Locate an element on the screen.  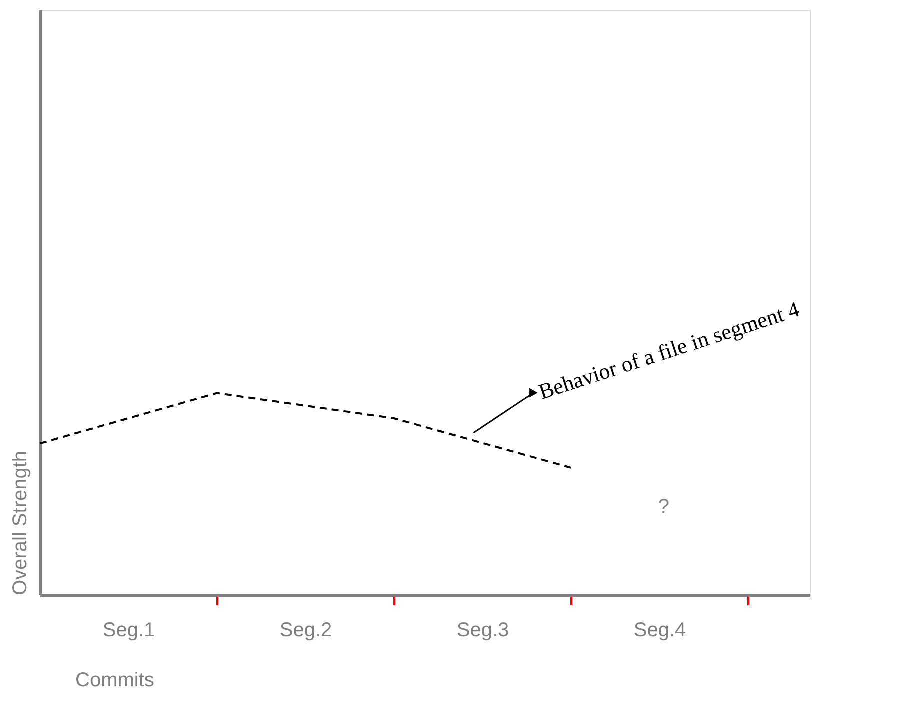
y-axis-title: Overall Strength is located at coordinates (21, 523).